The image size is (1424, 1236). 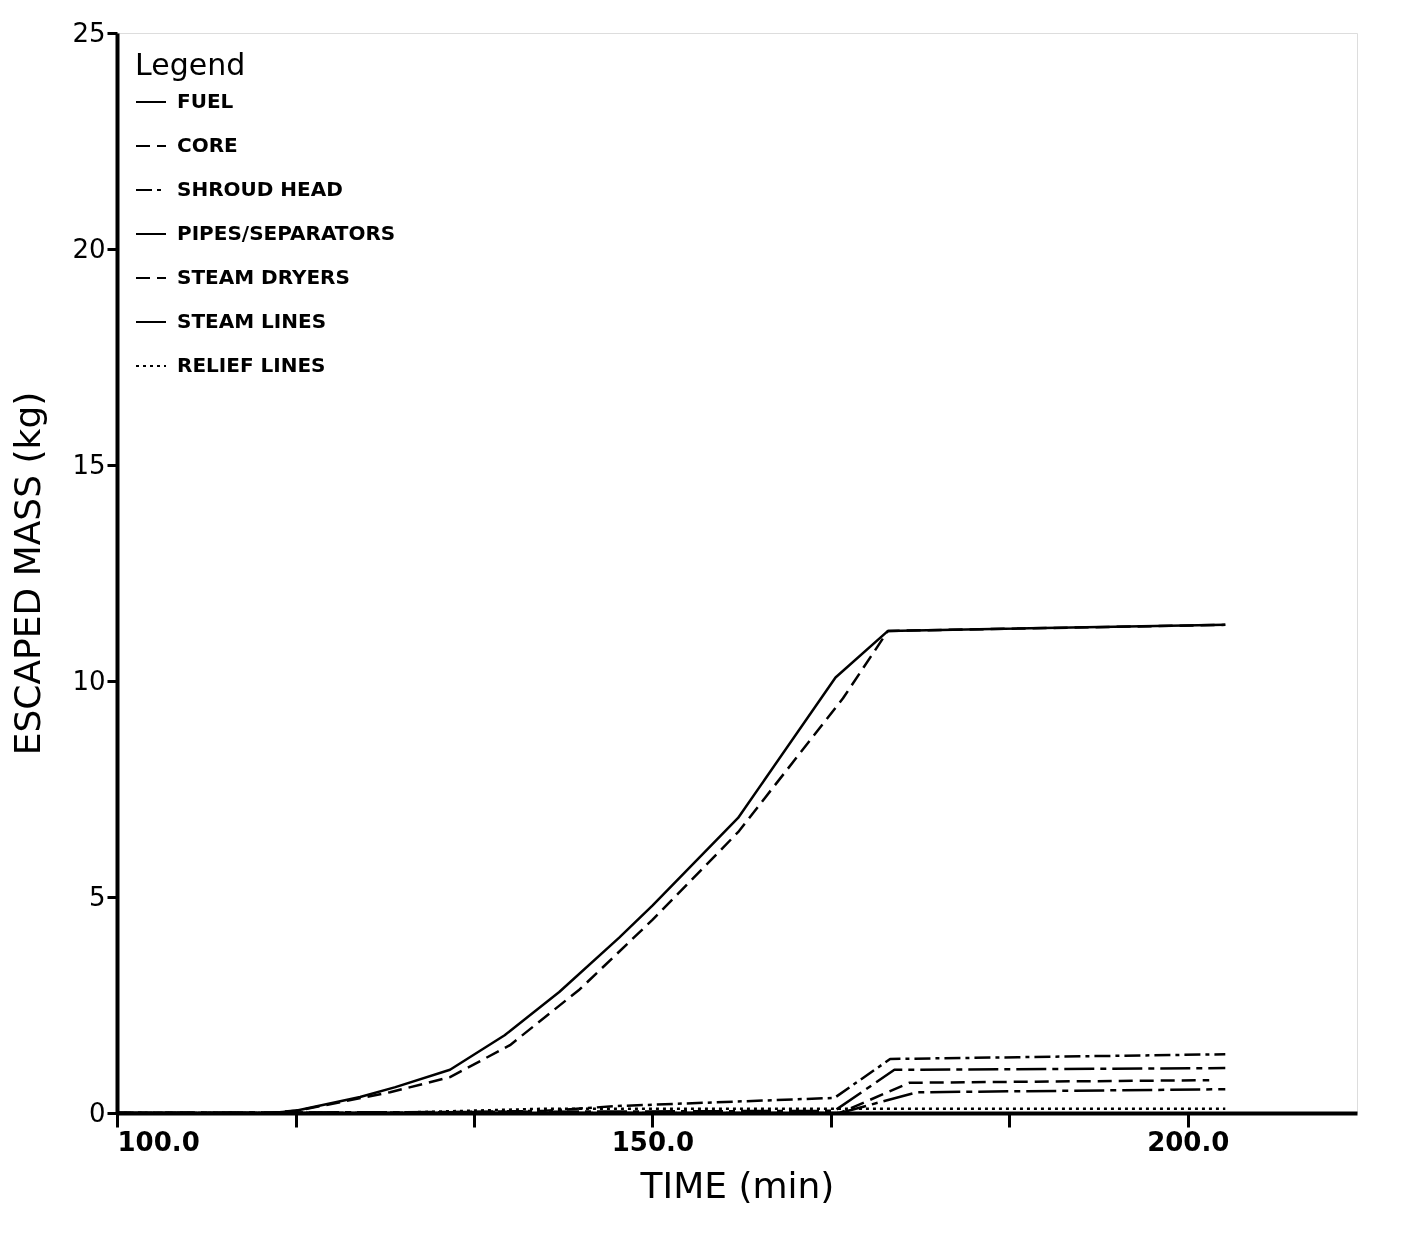 I want to click on legend-label: RELIEF LINES, so click(x=251, y=365).